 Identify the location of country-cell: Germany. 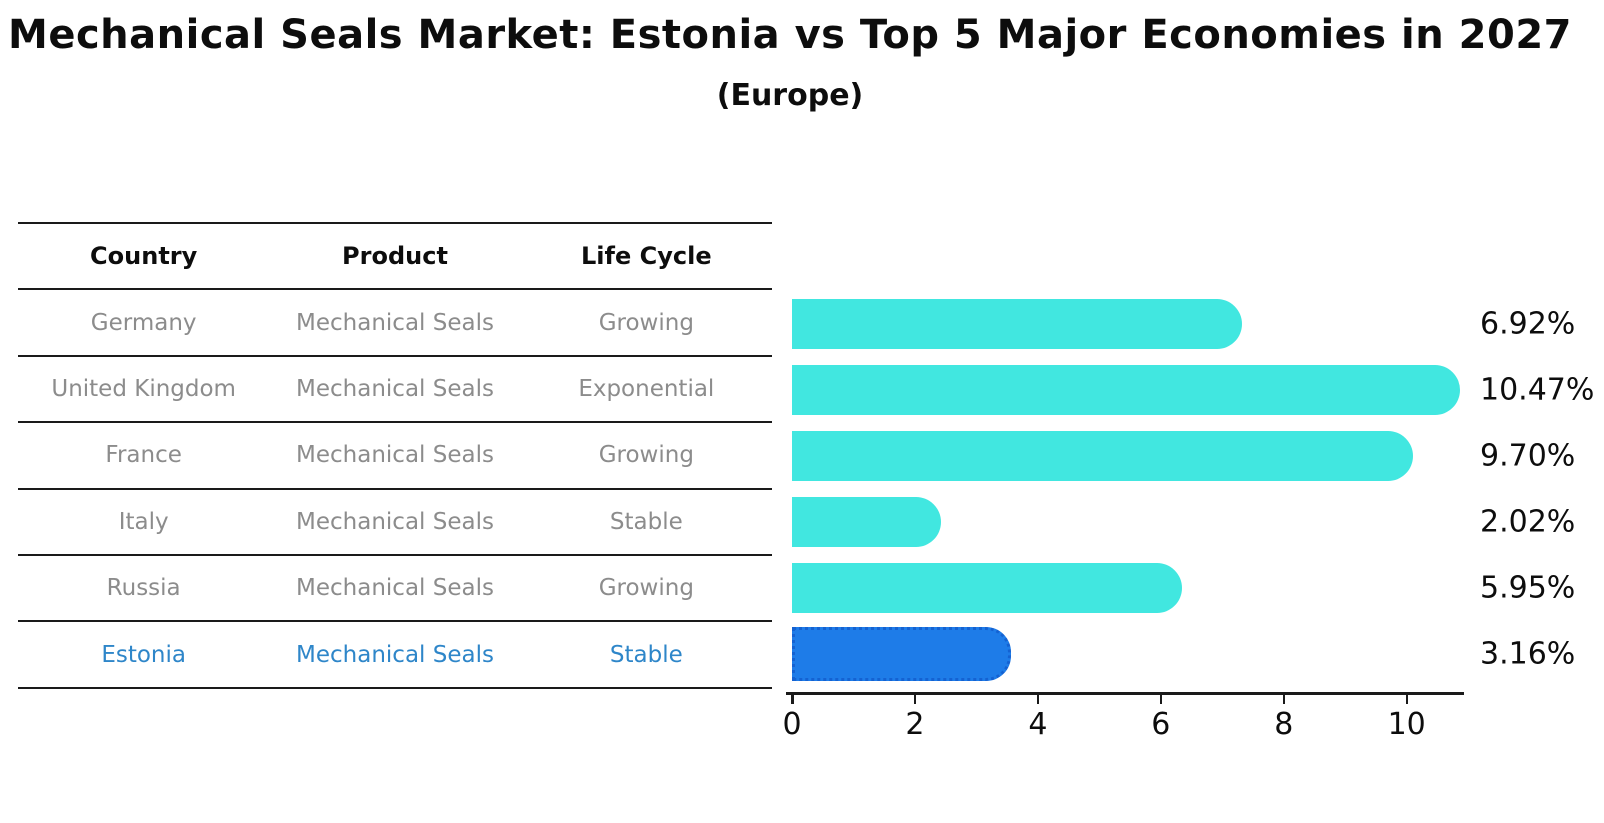
(143, 322).